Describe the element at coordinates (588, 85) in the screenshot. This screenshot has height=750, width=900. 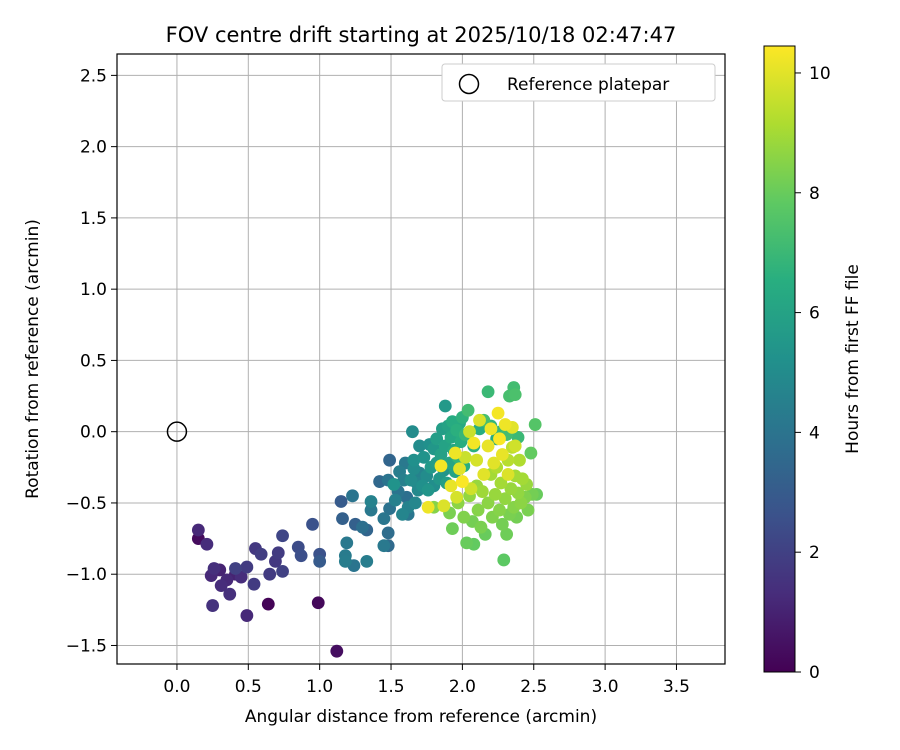
I see `legend-label: Reference platepar` at that location.